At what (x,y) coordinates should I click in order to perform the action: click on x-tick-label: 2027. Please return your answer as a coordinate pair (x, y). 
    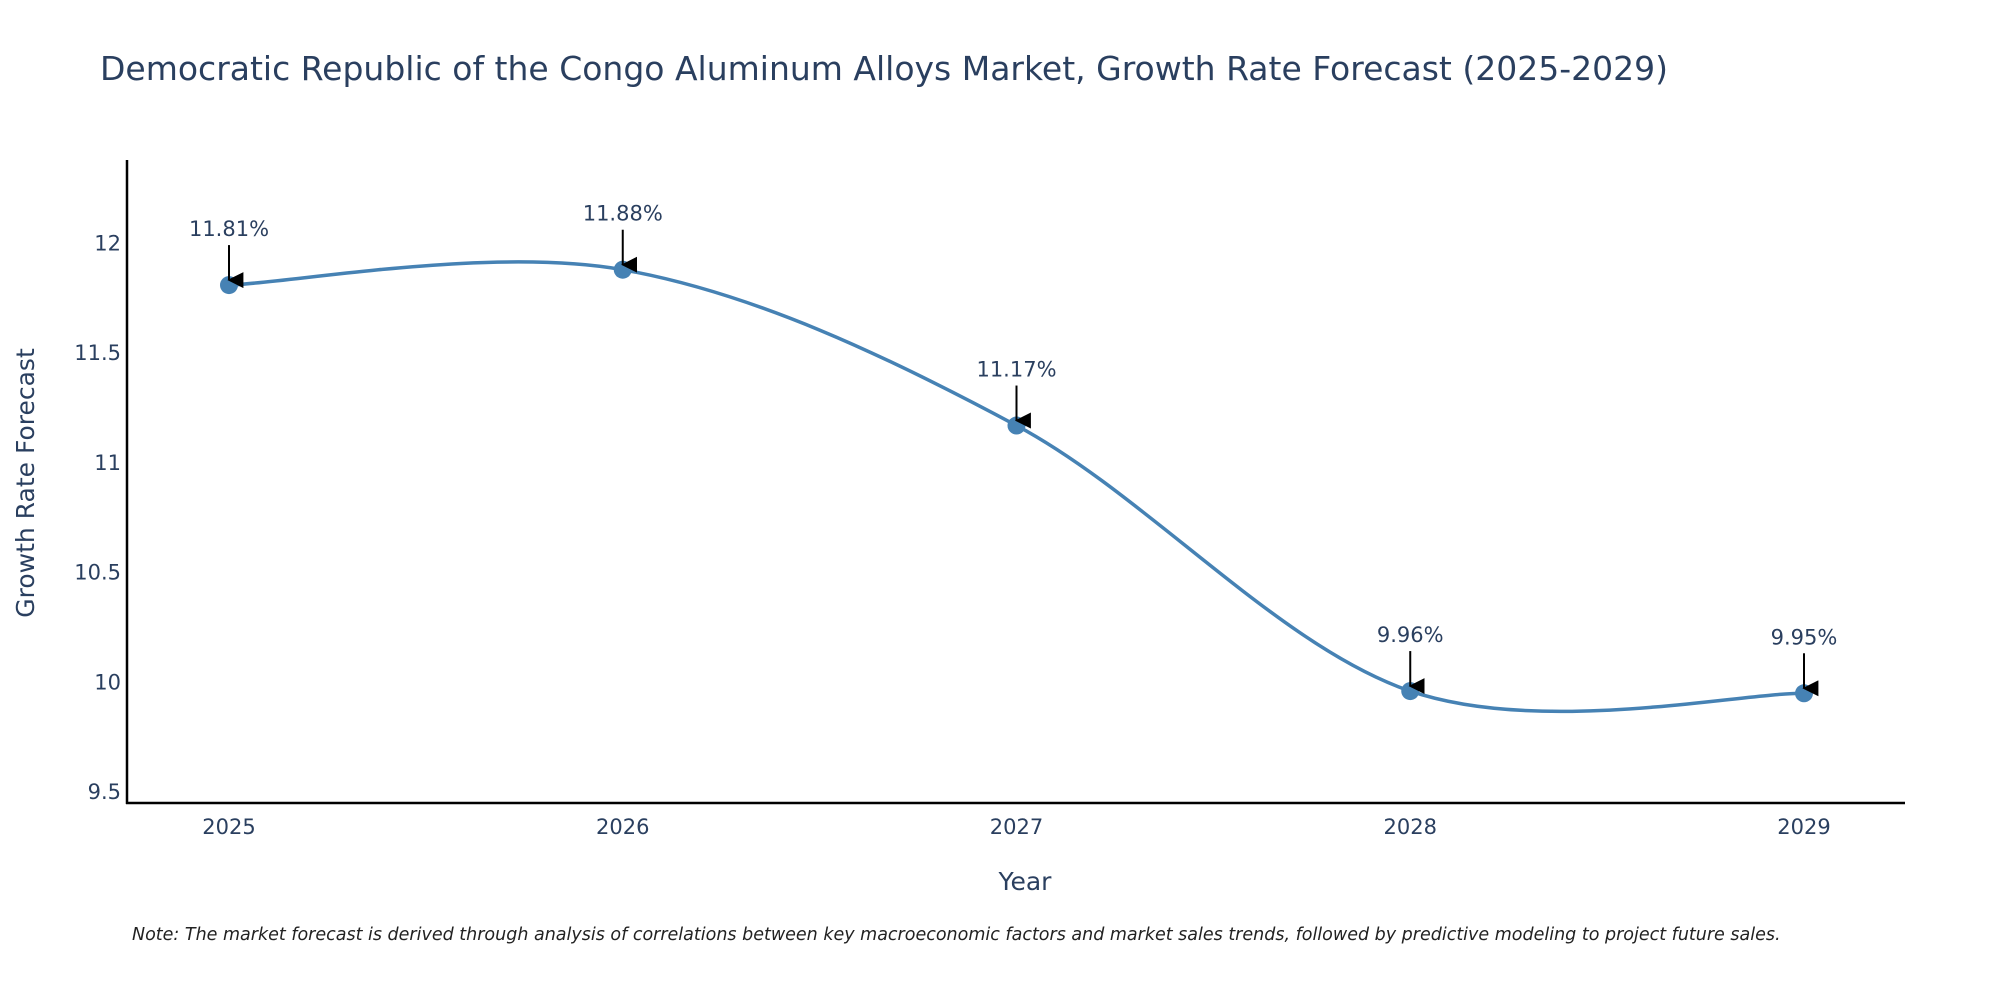
    Looking at the image, I should click on (1016, 827).